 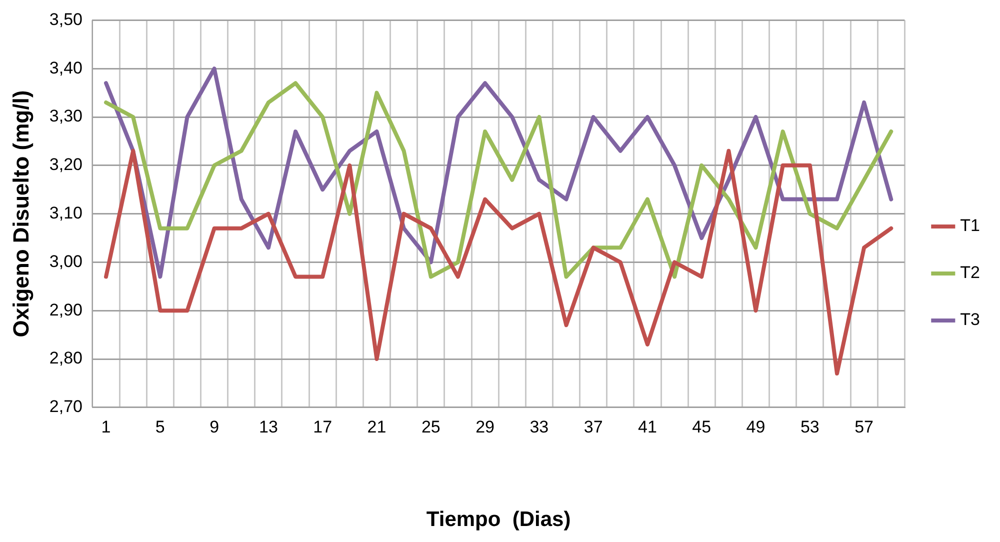 What do you see at coordinates (498, 520) in the screenshot?
I see `x-axis-title: Tiempo (Dias)` at bounding box center [498, 520].